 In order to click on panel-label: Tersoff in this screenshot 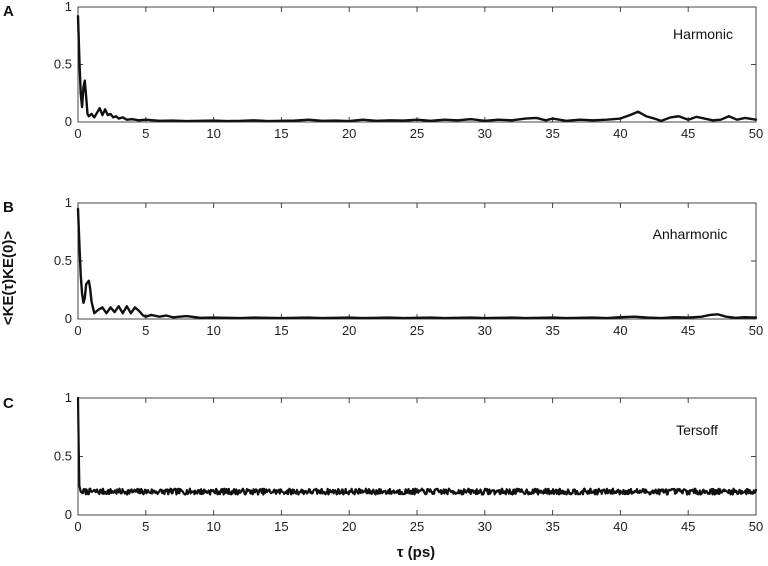, I will do `click(697, 430)`.